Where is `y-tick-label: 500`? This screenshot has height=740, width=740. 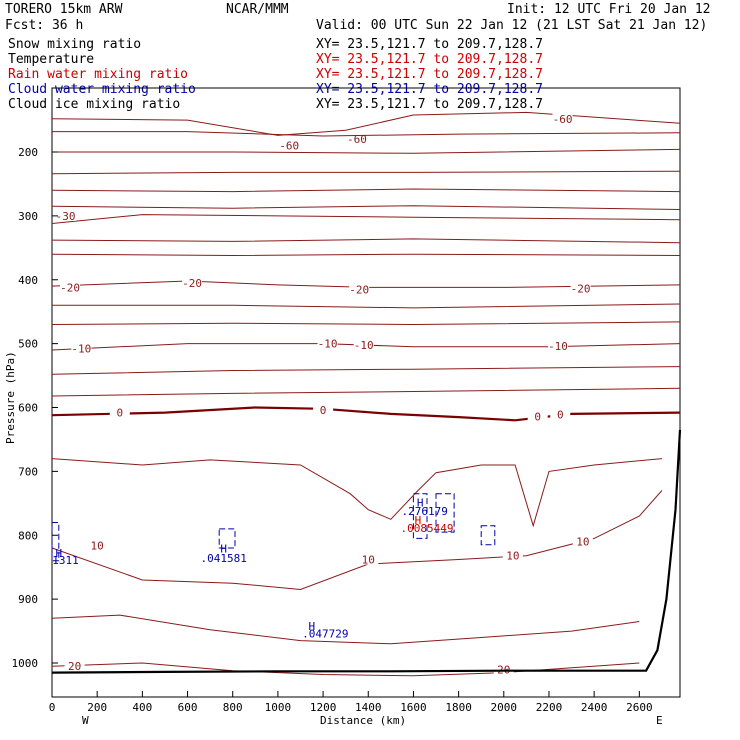 y-tick-label: 500 is located at coordinates (28, 344).